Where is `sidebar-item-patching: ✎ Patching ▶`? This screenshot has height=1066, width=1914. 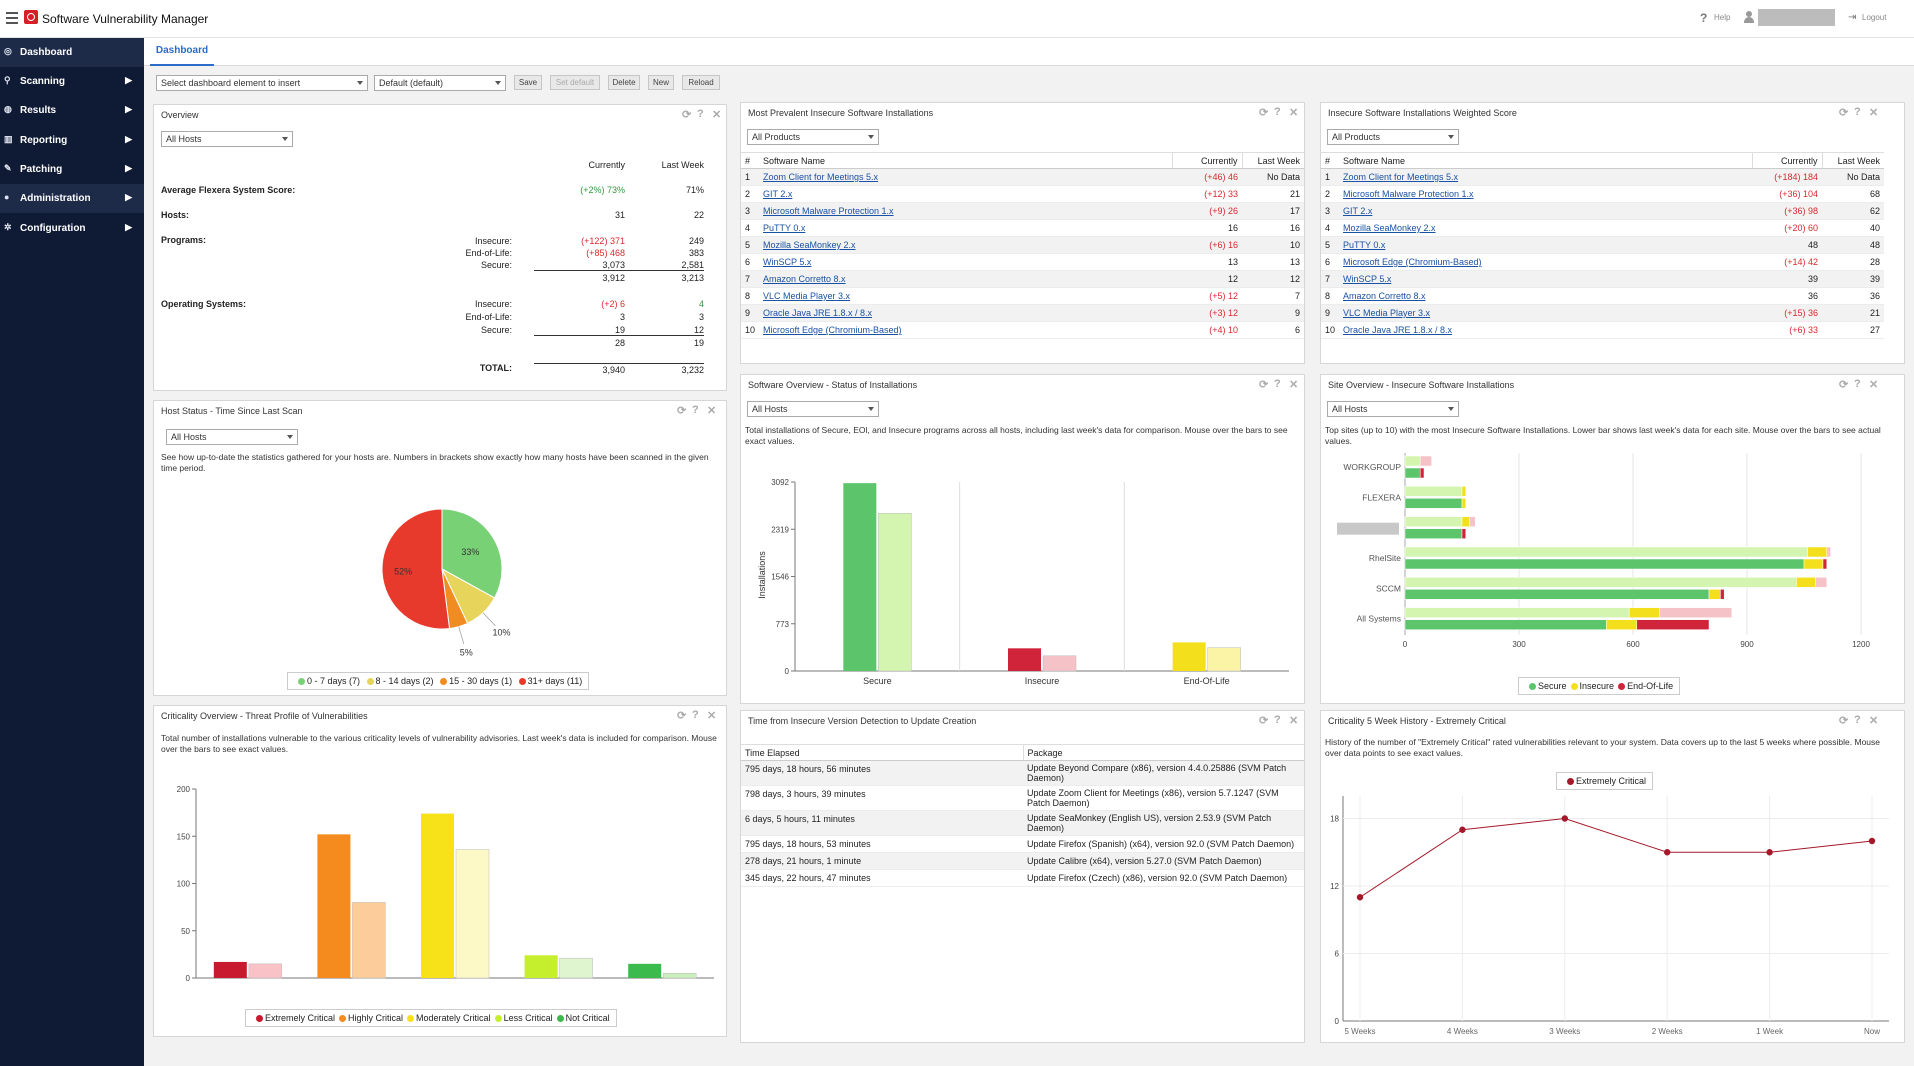 sidebar-item-patching: ✎ Patching ▶ is located at coordinates (72, 169).